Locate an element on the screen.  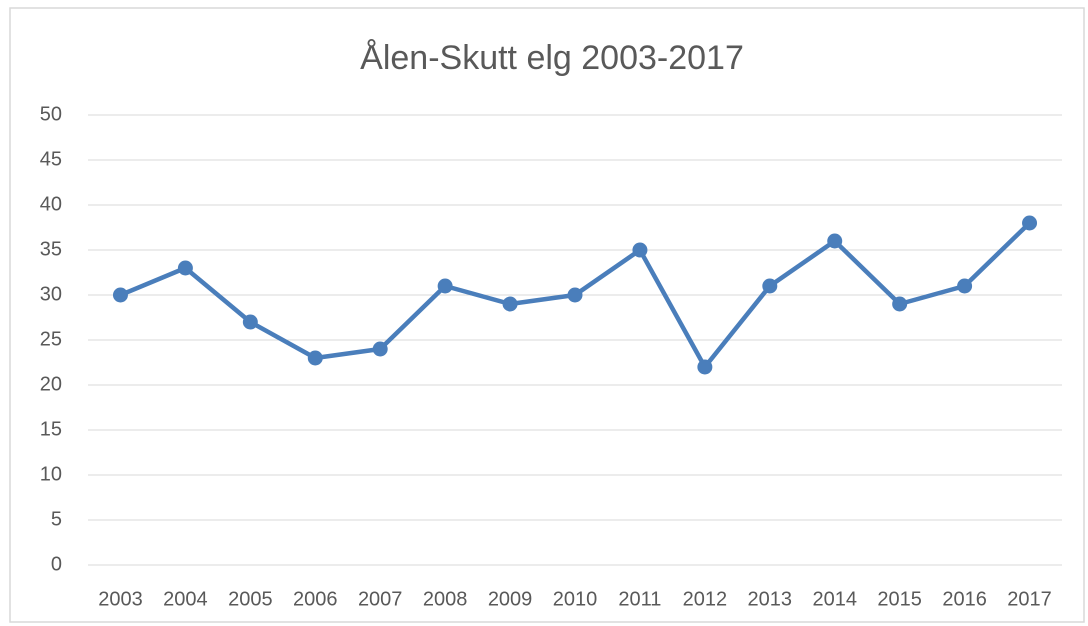
x-tick-label: 2009 is located at coordinates (510, 599).